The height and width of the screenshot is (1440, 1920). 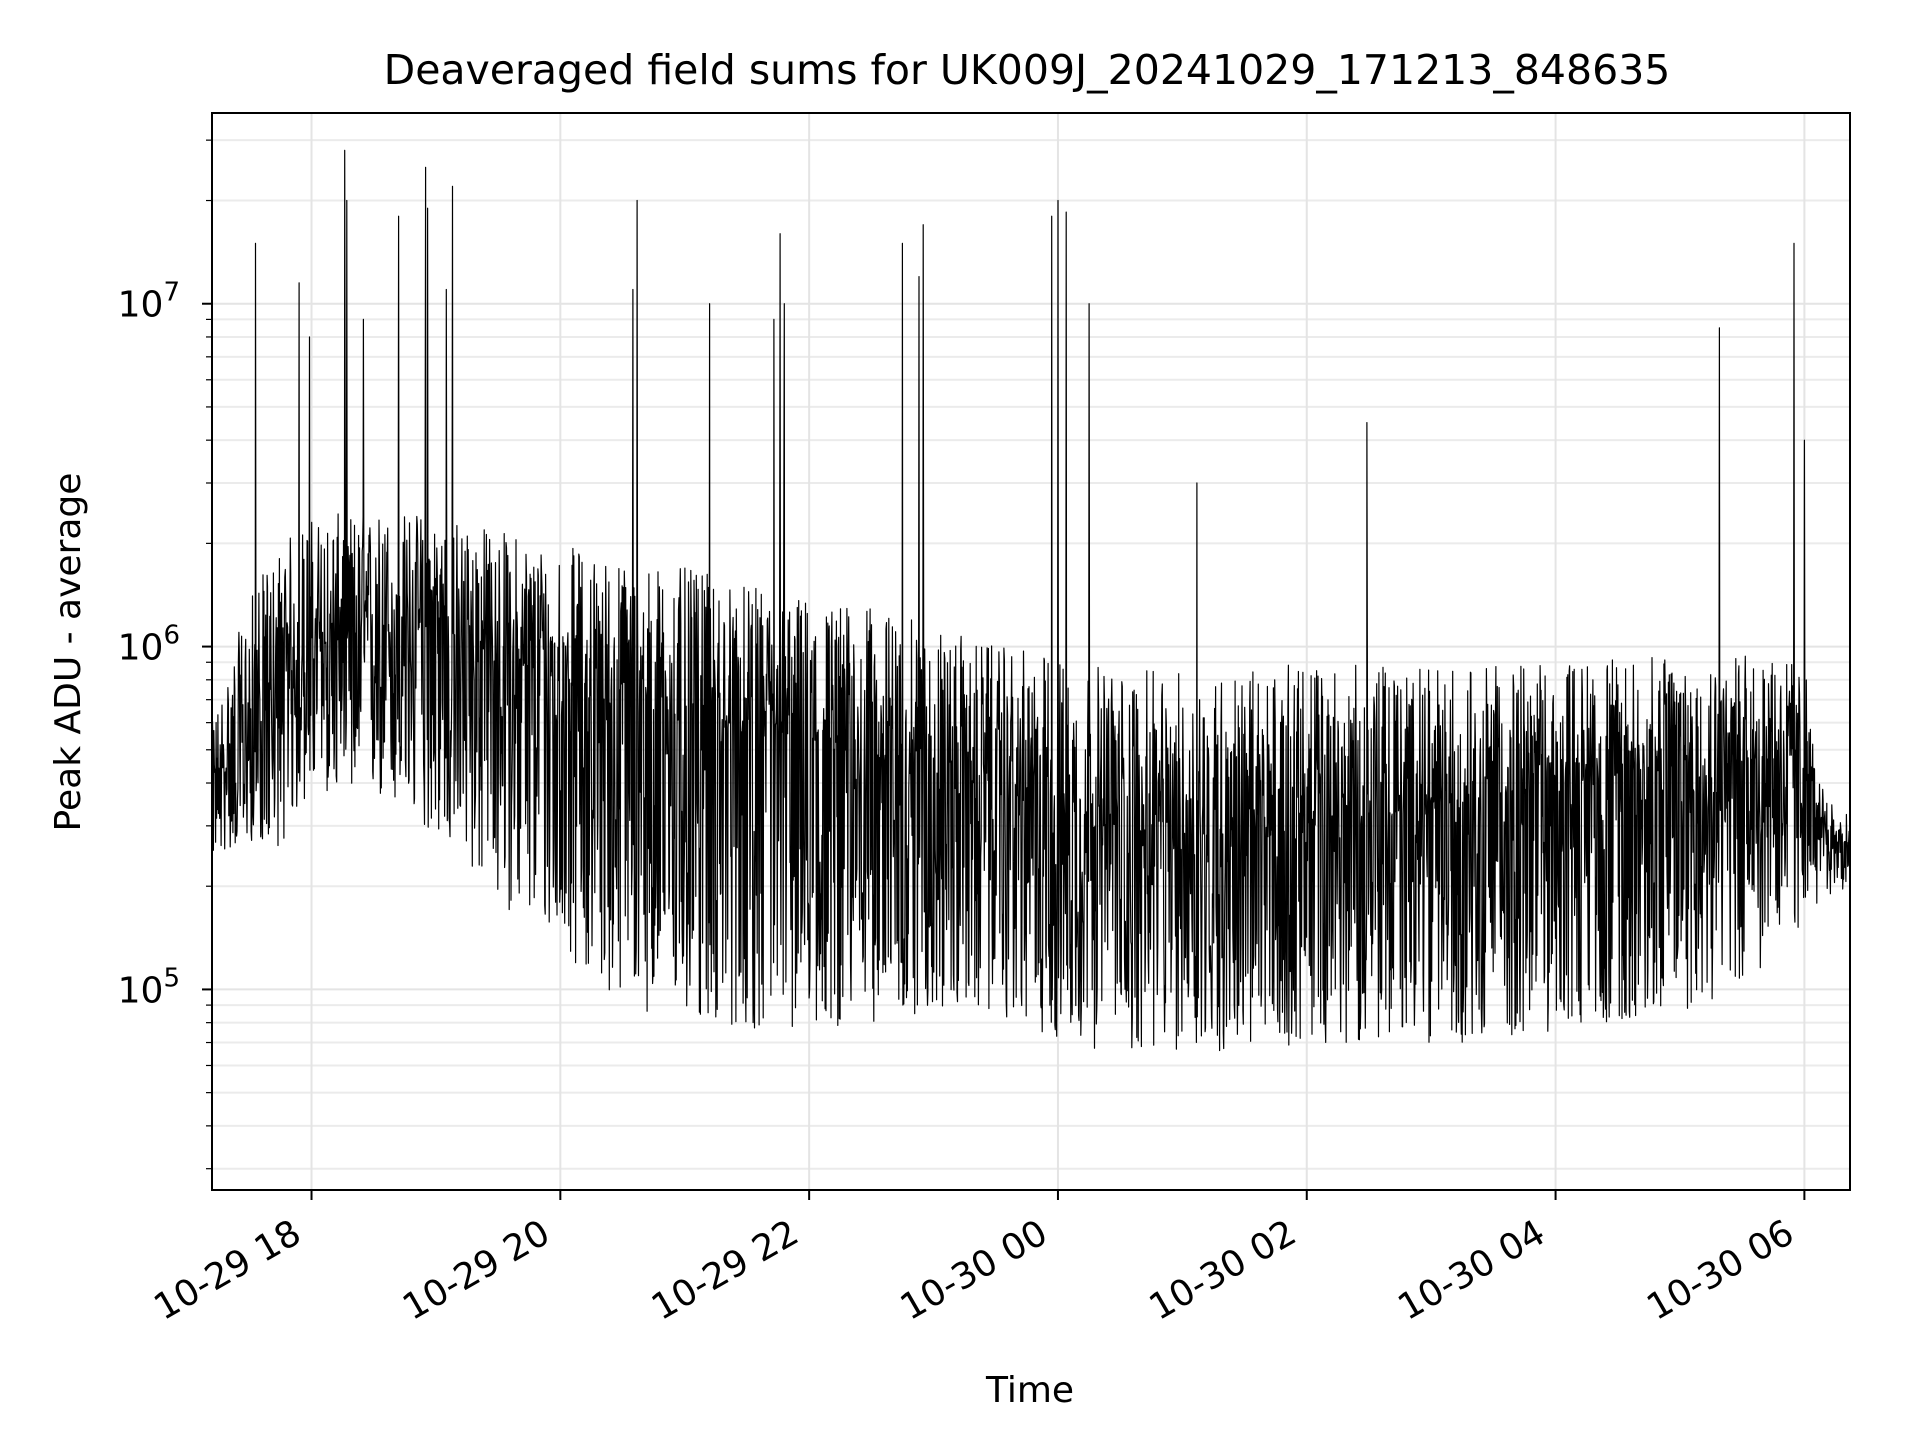 I want to click on y-axis-ticks: 10⁵ 10⁶ 10⁷, so click(x=165, y=644).